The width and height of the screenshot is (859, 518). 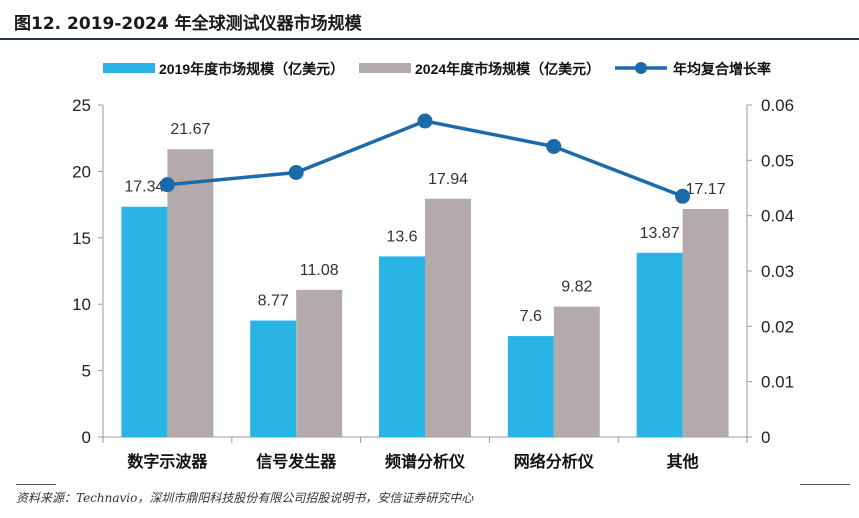 I want to click on legend-line-marker, so click(x=641, y=68).